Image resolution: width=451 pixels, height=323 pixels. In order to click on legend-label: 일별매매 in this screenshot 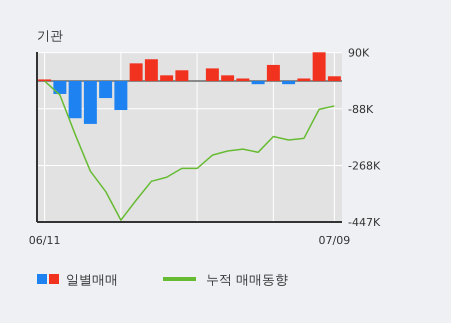, I will do `click(92, 280)`.